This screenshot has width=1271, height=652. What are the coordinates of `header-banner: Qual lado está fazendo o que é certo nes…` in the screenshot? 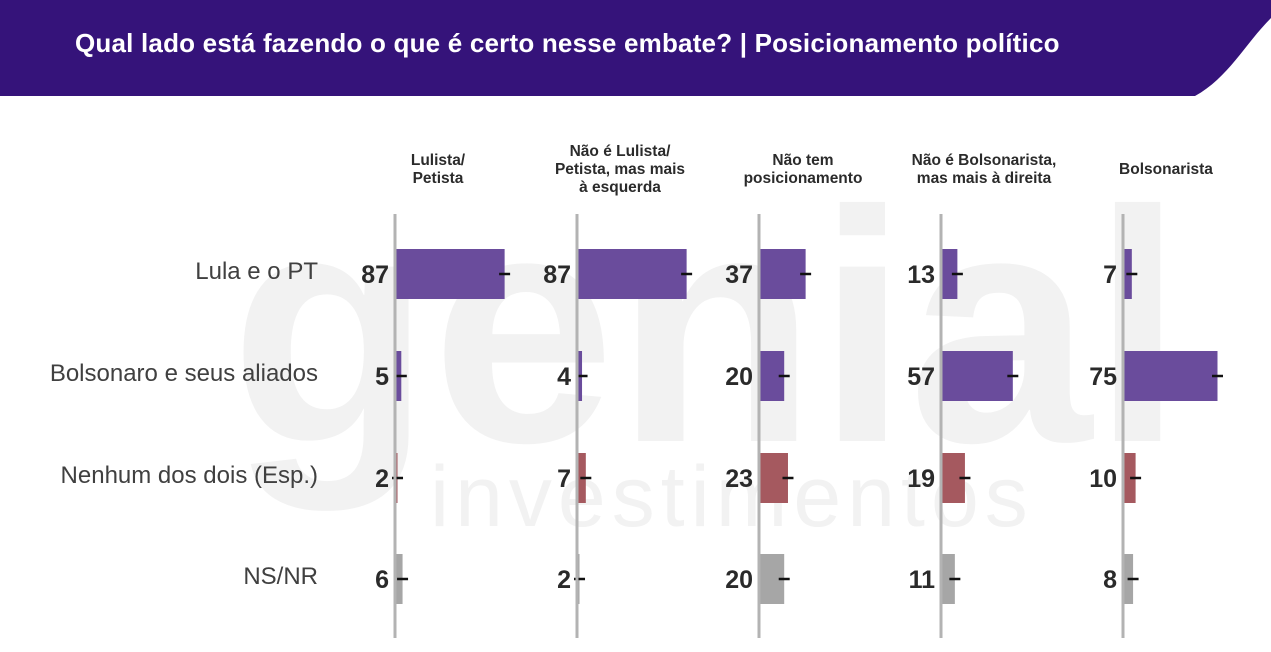 It's located at (635, 48).